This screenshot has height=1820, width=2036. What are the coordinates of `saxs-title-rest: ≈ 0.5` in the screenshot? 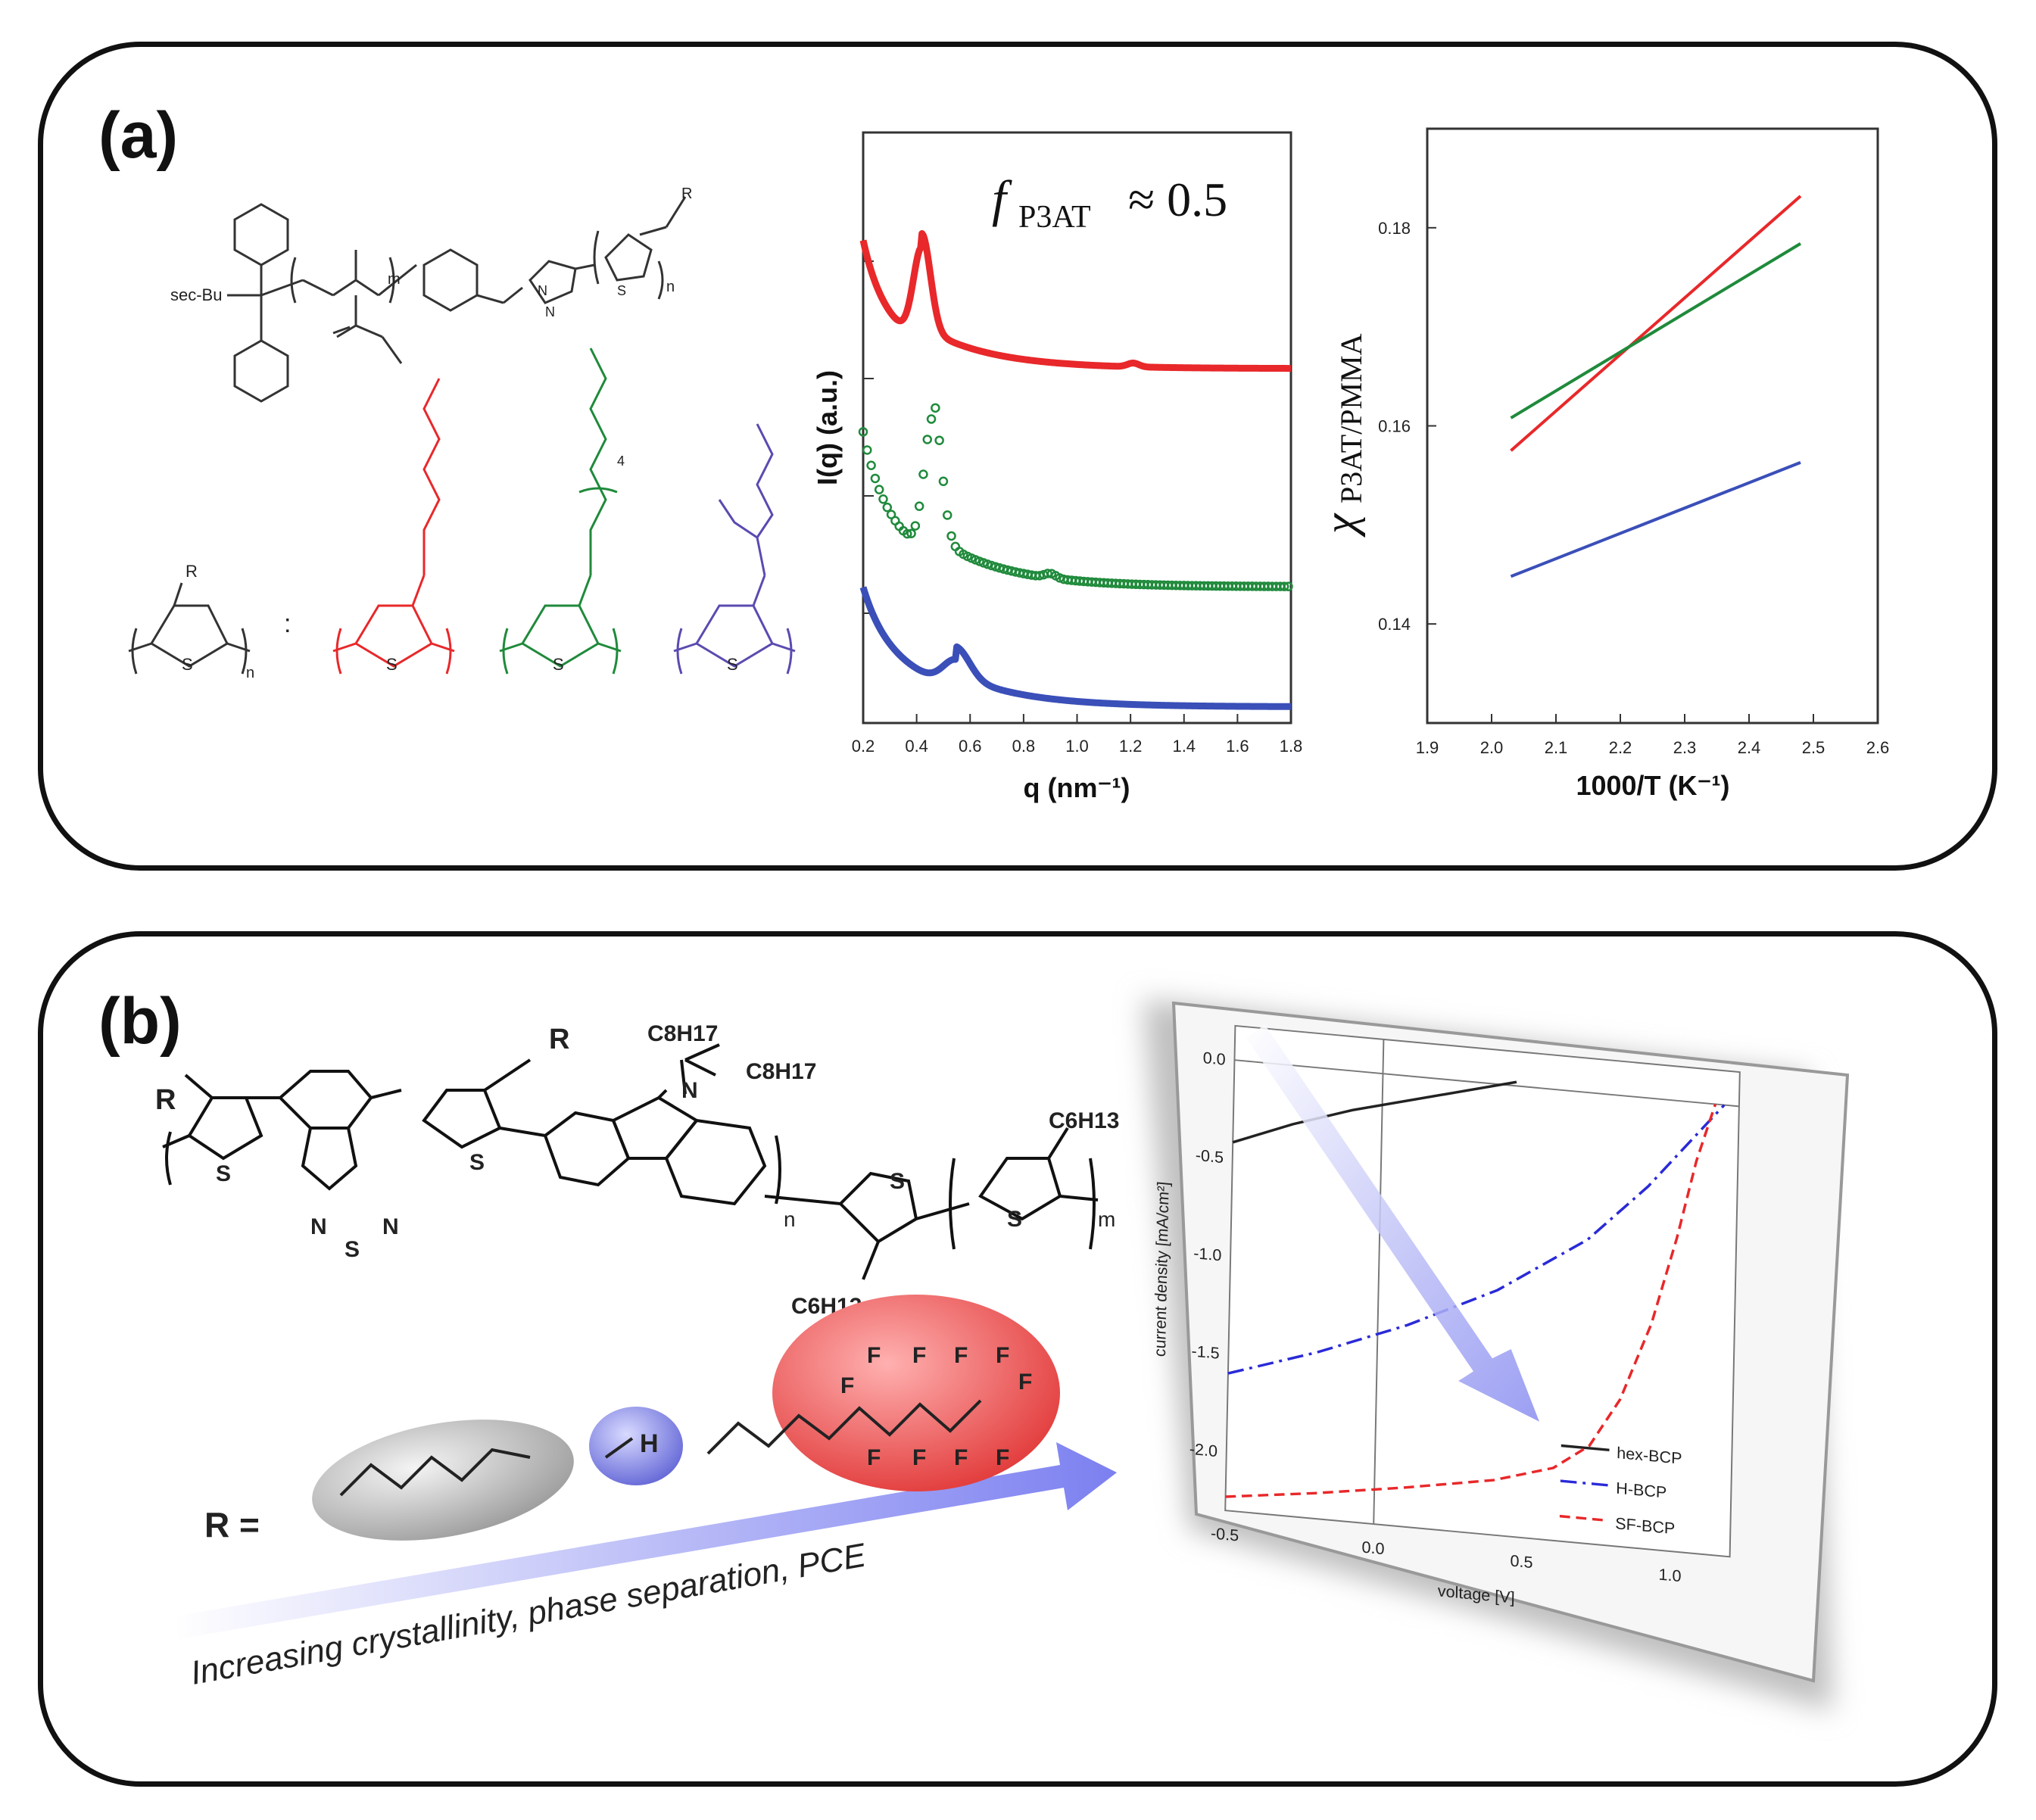 It's located at (1178, 199).